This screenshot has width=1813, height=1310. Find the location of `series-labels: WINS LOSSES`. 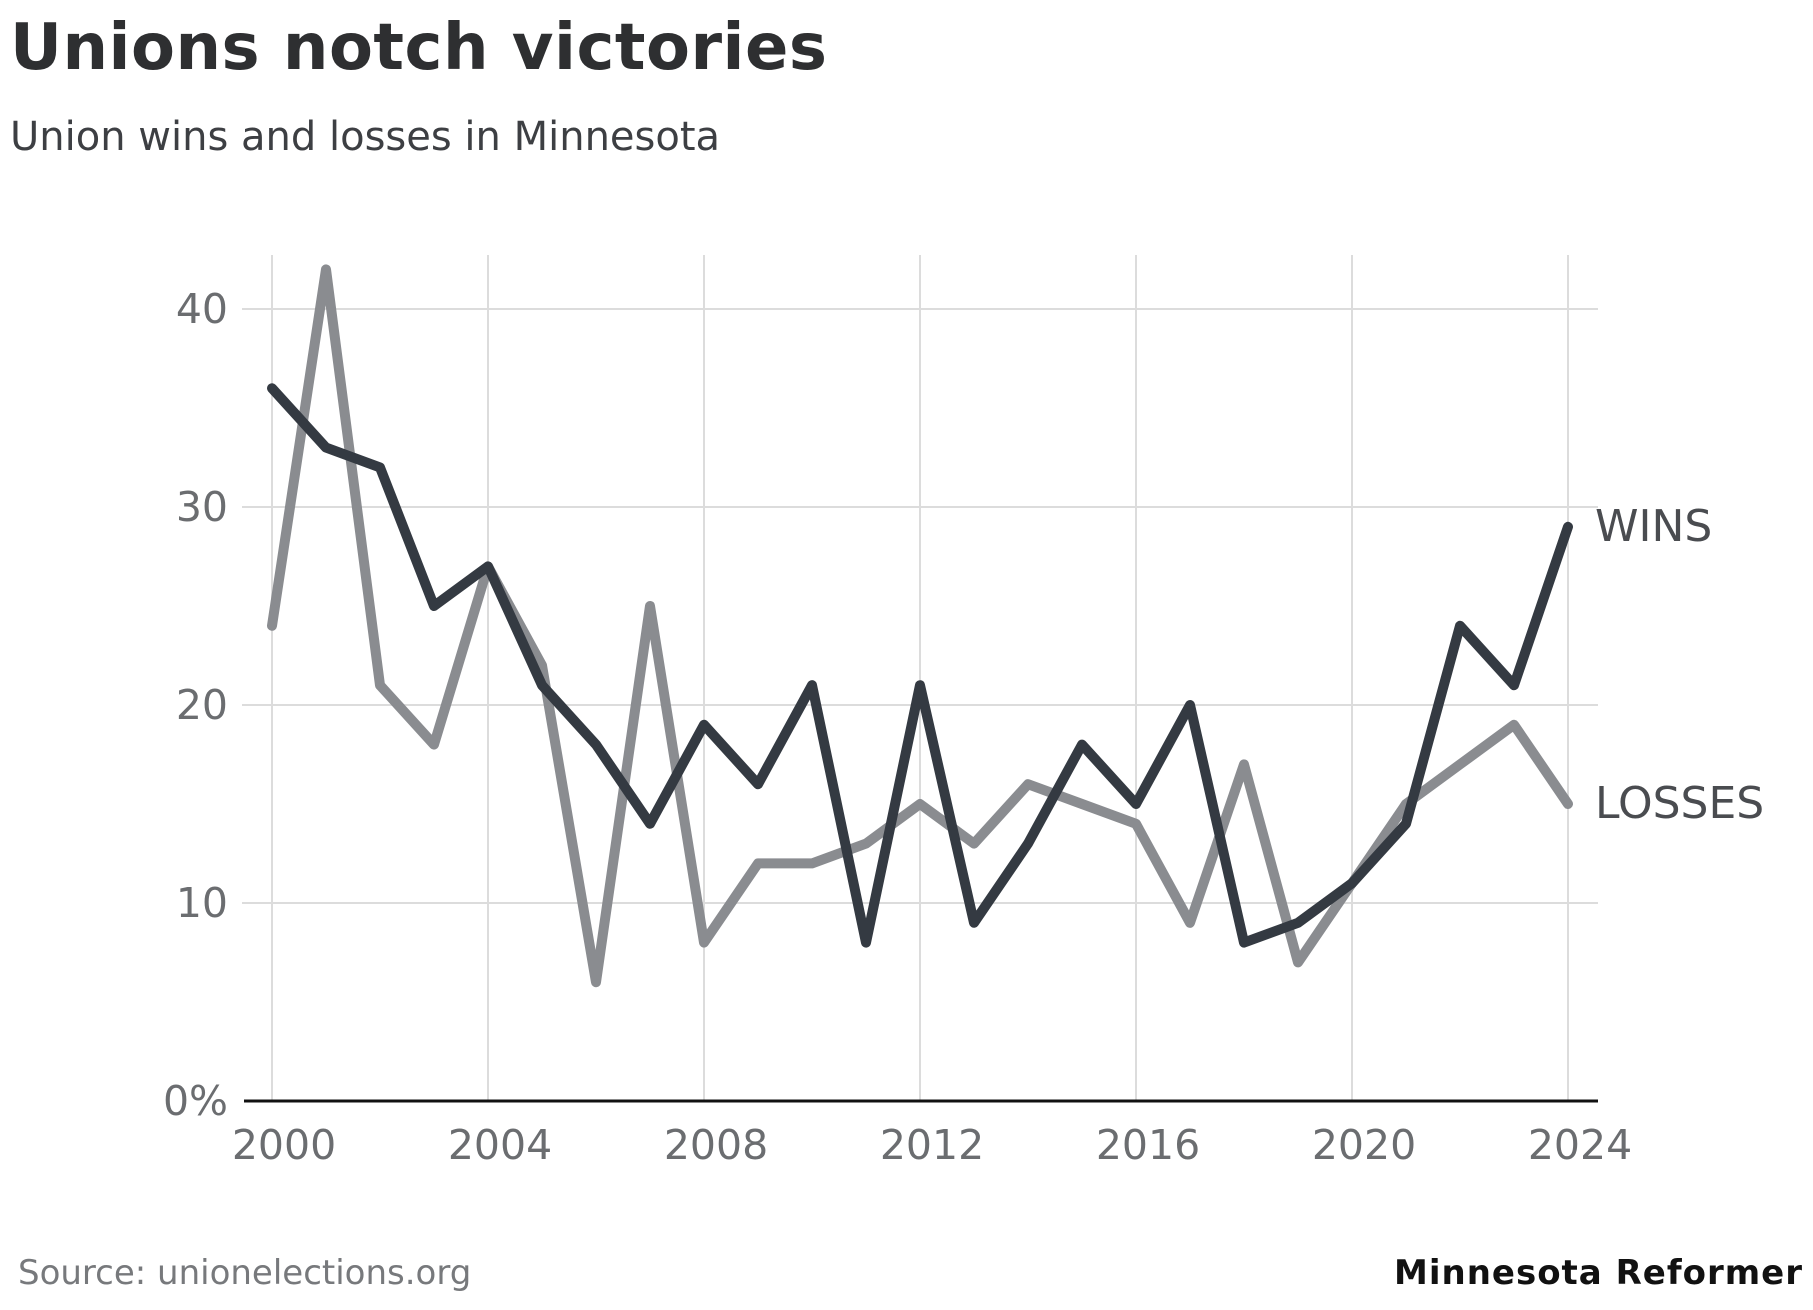

series-labels: WINS LOSSES is located at coordinates (1679, 665).